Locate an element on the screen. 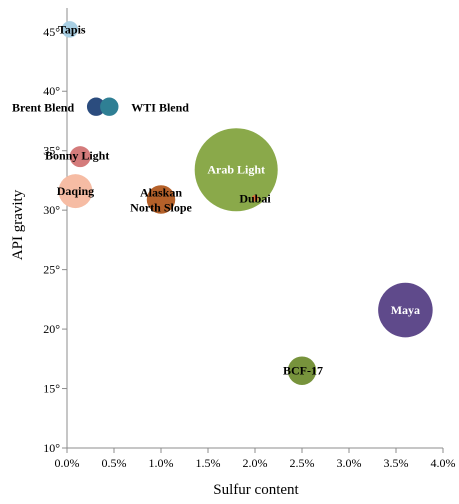  y-tick-label: 20° is located at coordinates (51, 329).